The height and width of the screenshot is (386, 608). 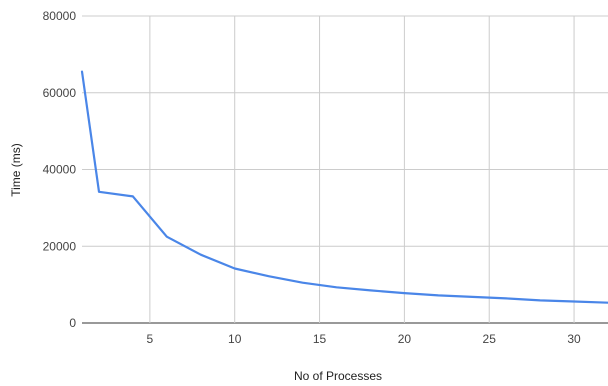 What do you see at coordinates (574, 339) in the screenshot?
I see `x-tick-label: 30` at bounding box center [574, 339].